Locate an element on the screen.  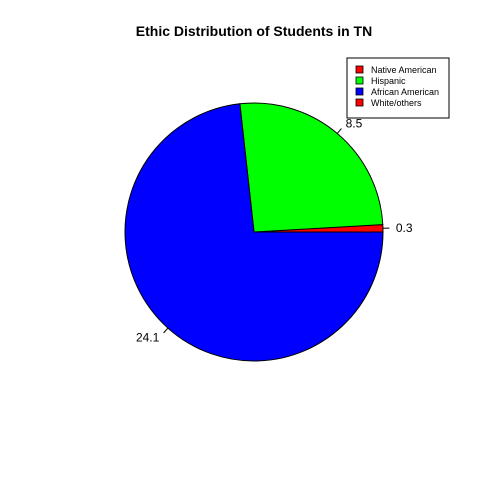
legend-box is located at coordinates (398, 88).